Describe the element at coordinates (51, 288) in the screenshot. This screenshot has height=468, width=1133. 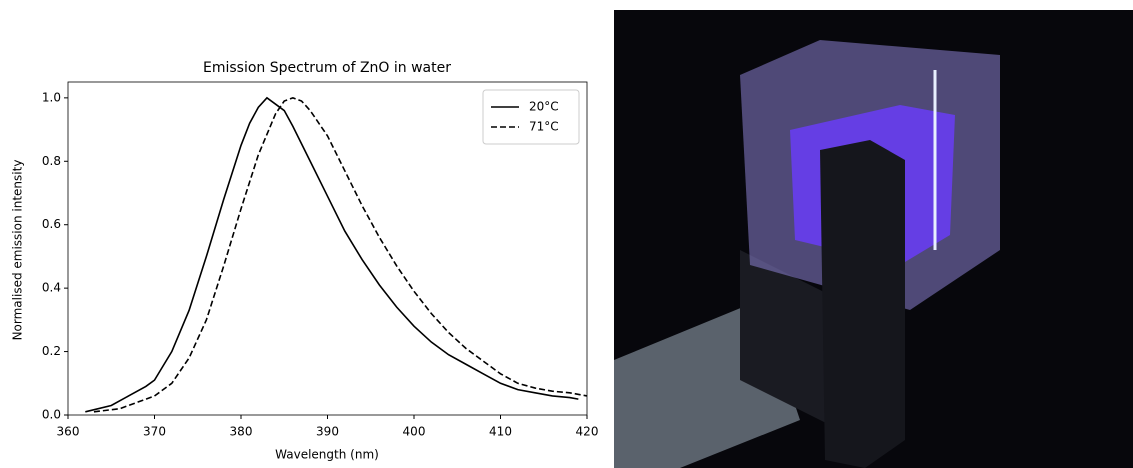
I see `y-tick-label: 0.4` at that location.